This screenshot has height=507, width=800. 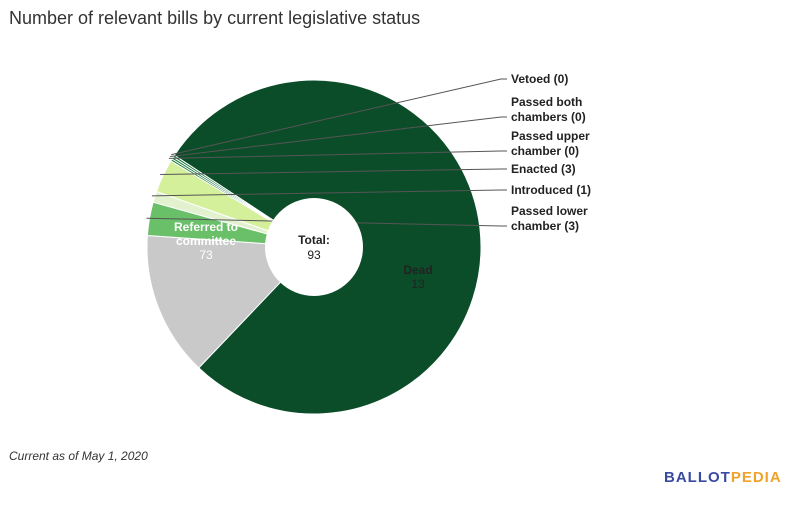 What do you see at coordinates (314, 255) in the screenshot?
I see `center-total-value: 93` at bounding box center [314, 255].